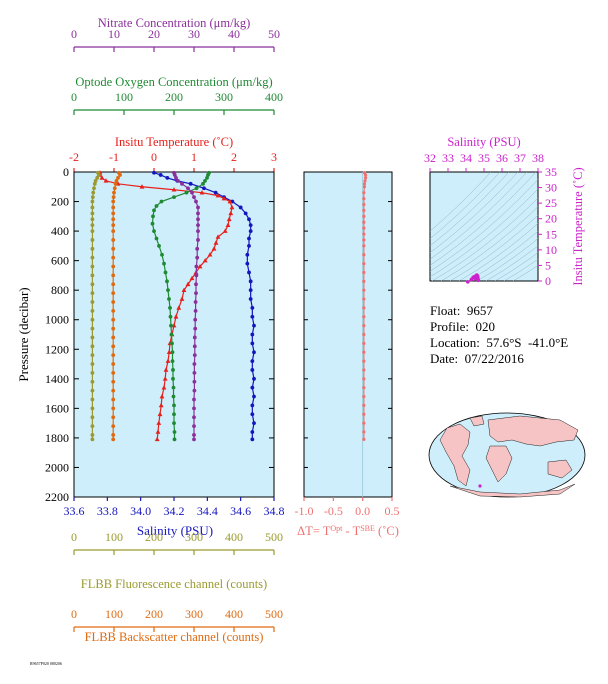 Image resolution: width=608 pixels, height=684 pixels. What do you see at coordinates (74, 614) in the screenshot?
I see `backscatter-tick-label: 0` at bounding box center [74, 614].